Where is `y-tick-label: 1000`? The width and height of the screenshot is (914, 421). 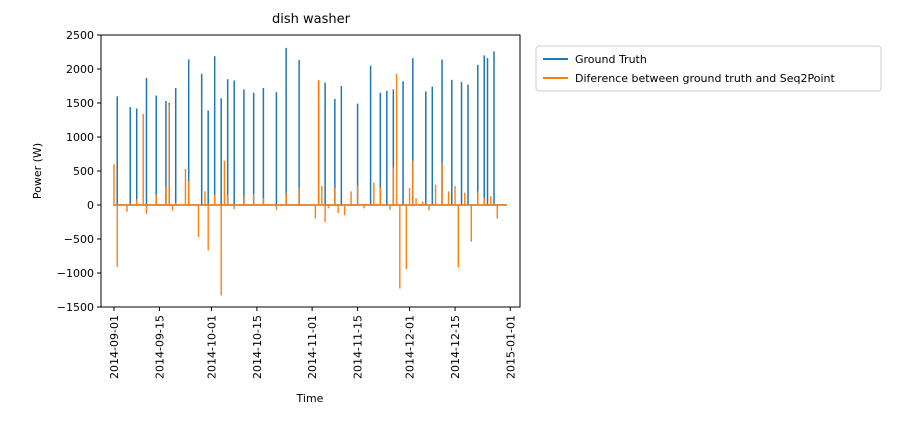 y-tick-label: 1000 is located at coordinates (80, 137).